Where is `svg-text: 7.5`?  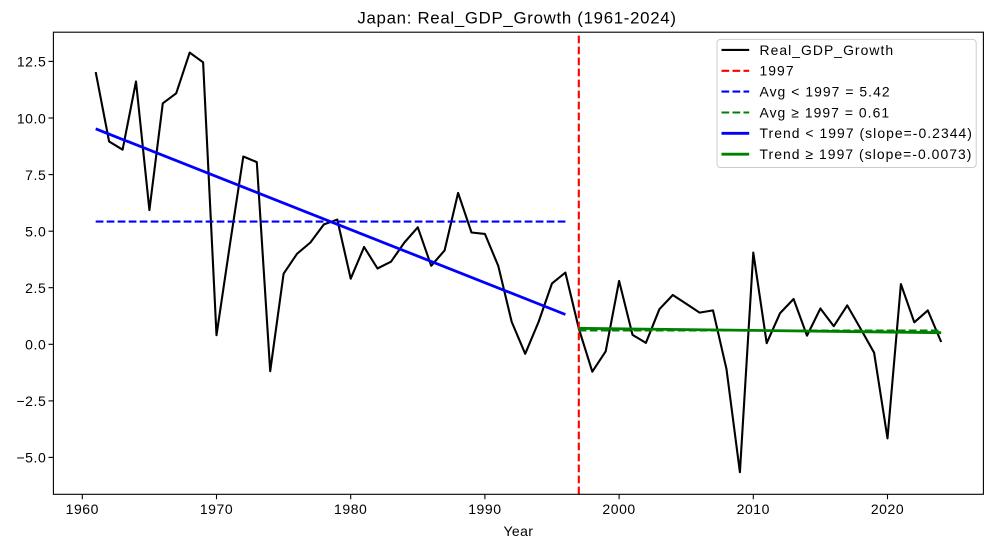
svg-text: 7.5 is located at coordinates (35, 175).